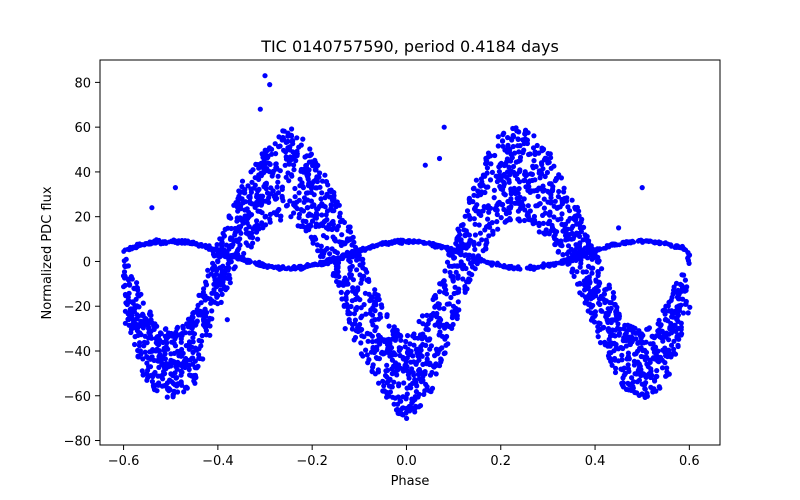 The width and height of the screenshot is (800, 500). Describe the element at coordinates (218, 461) in the screenshot. I see `x-tick-label: −0.4` at that location.